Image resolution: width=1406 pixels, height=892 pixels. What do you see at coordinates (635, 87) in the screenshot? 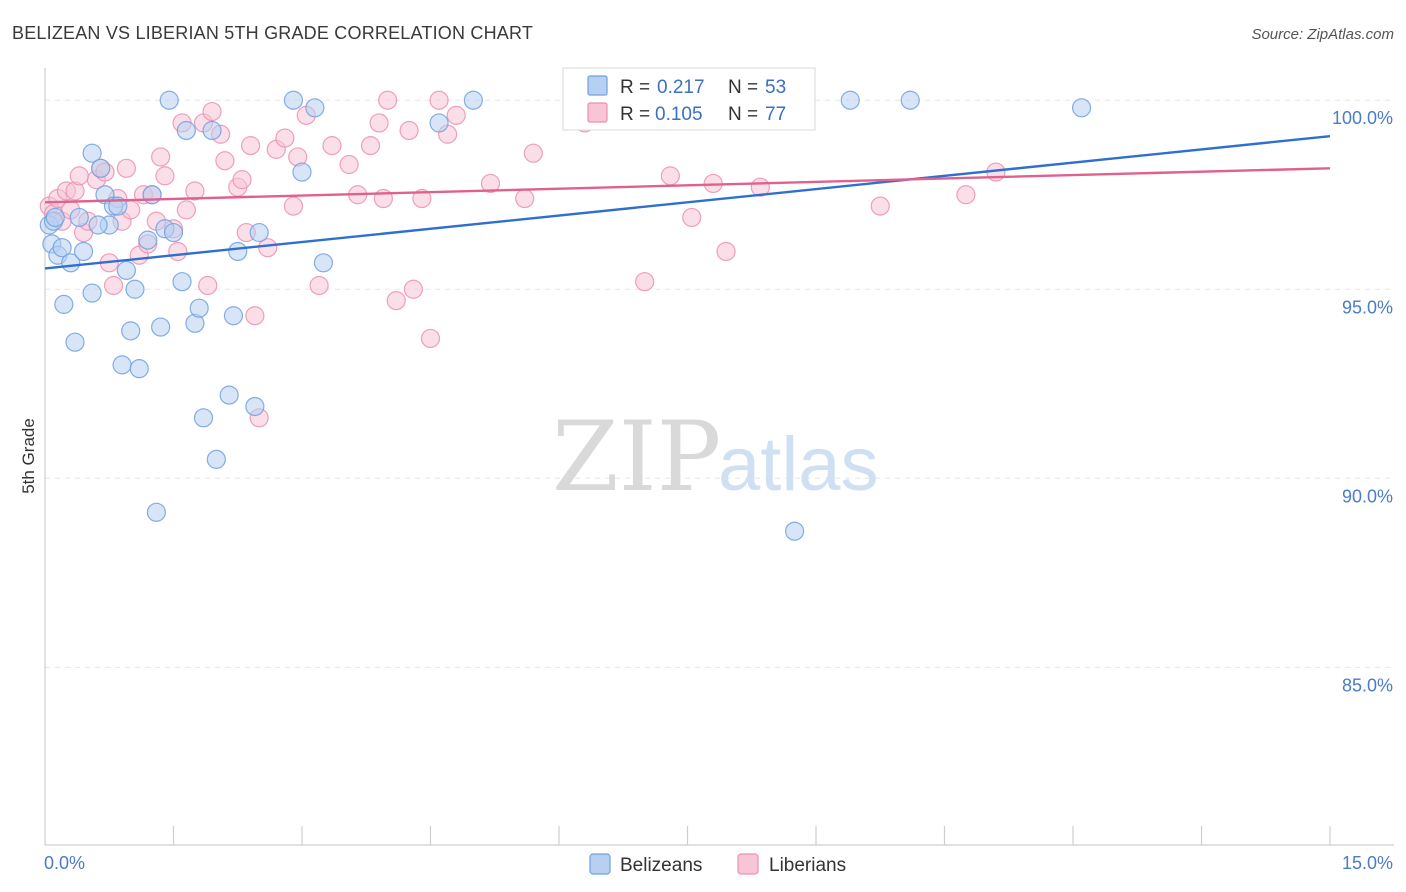
I see `r-label-belizeans: R =` at bounding box center [635, 87].